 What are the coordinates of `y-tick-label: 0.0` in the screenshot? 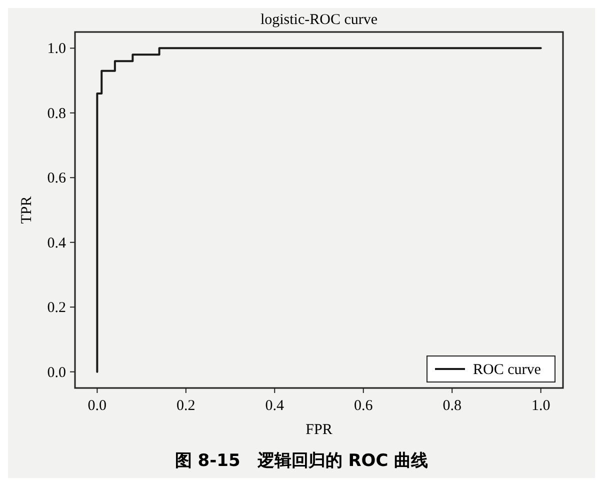 It's located at (56, 372).